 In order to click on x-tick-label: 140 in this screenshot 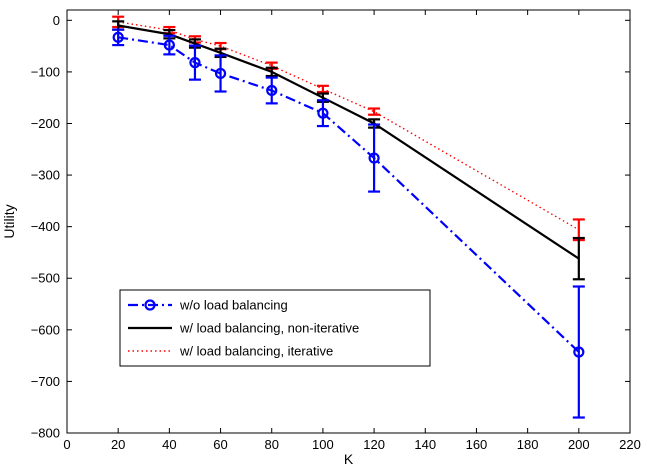, I will do `click(425, 444)`.